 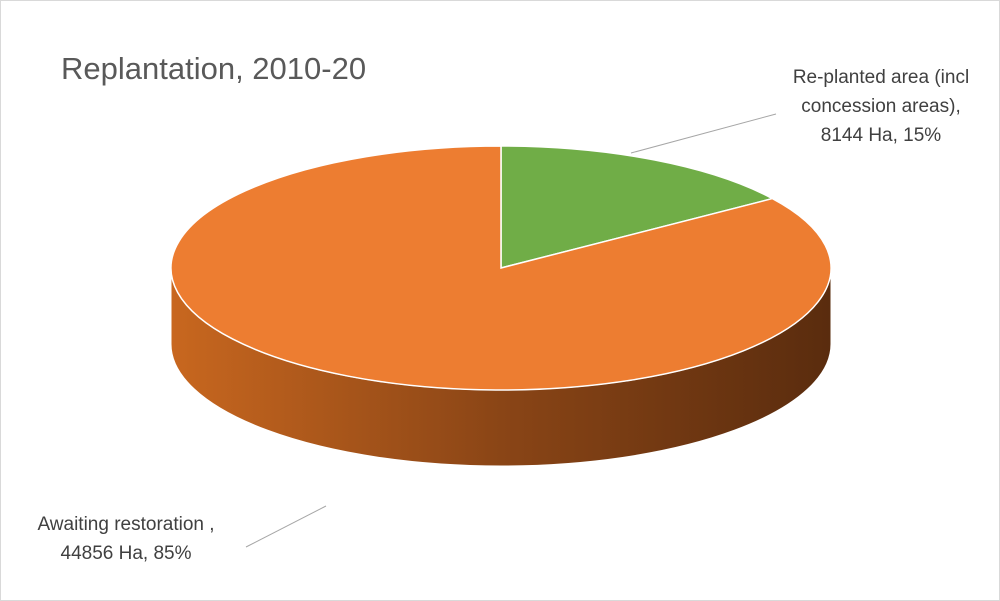 What do you see at coordinates (213, 68) in the screenshot?
I see `chart-title: Replantation, 2010-20` at bounding box center [213, 68].